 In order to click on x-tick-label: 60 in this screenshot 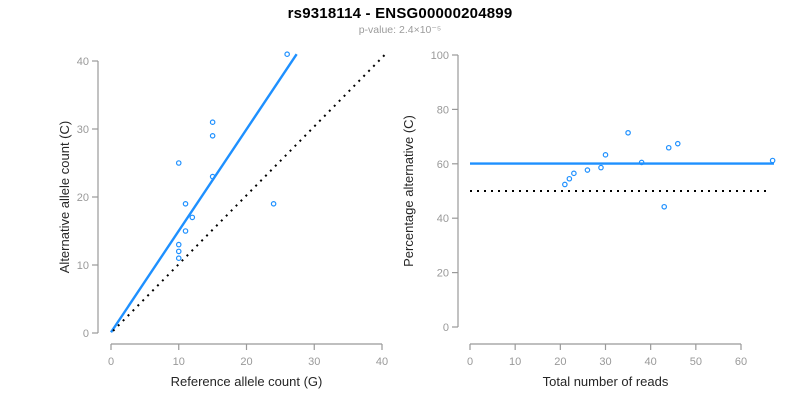, I will do `click(741, 362)`.